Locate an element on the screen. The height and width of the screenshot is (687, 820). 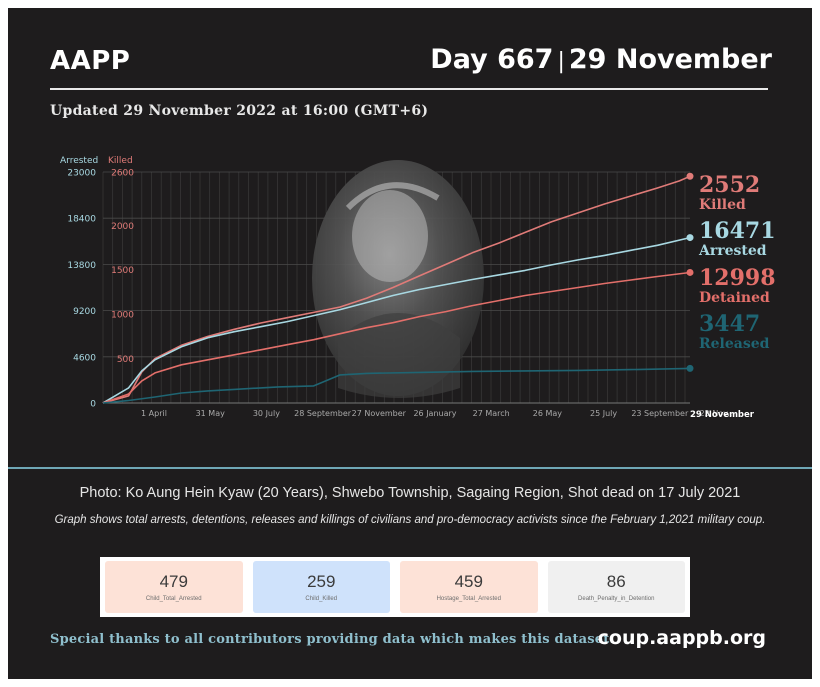
y-tick-killed: 2600 is located at coordinates (122, 174).